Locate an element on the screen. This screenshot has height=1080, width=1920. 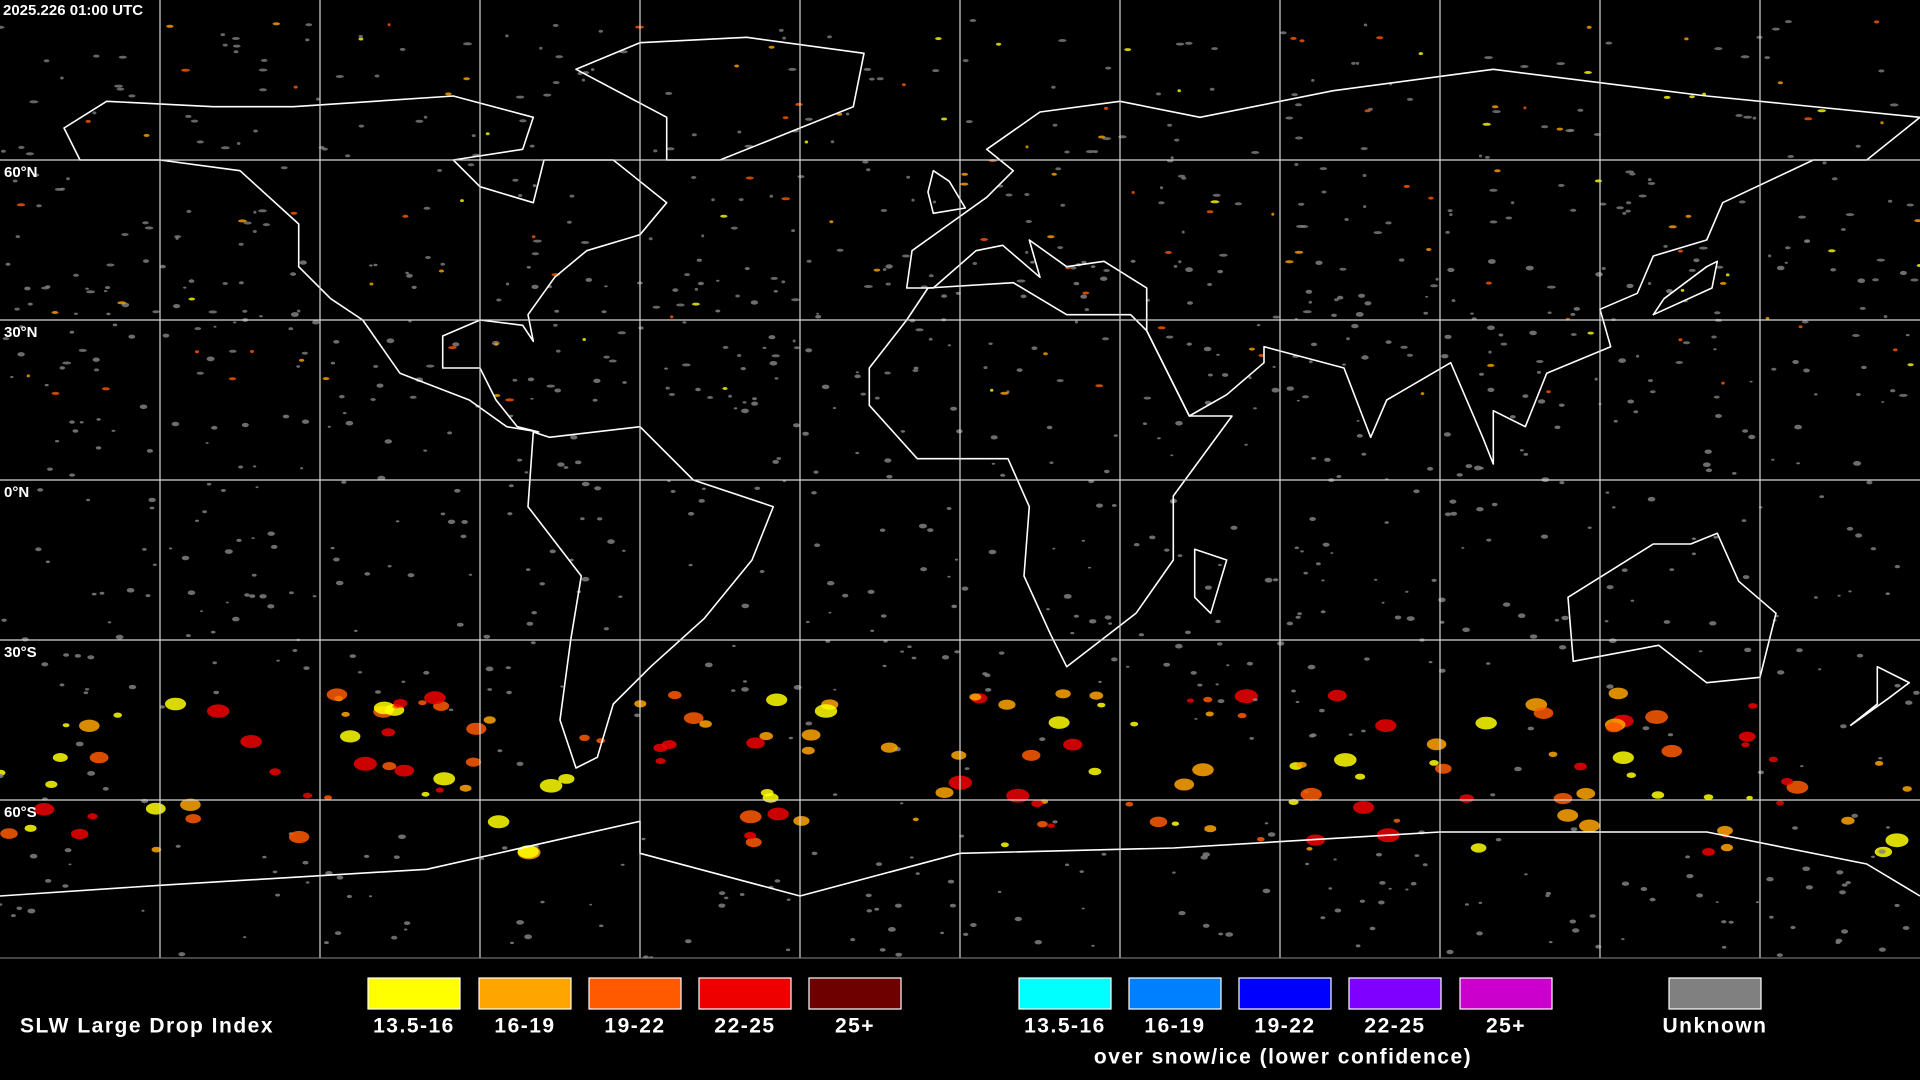
legend-label: 22-25 is located at coordinates (1394, 1026).